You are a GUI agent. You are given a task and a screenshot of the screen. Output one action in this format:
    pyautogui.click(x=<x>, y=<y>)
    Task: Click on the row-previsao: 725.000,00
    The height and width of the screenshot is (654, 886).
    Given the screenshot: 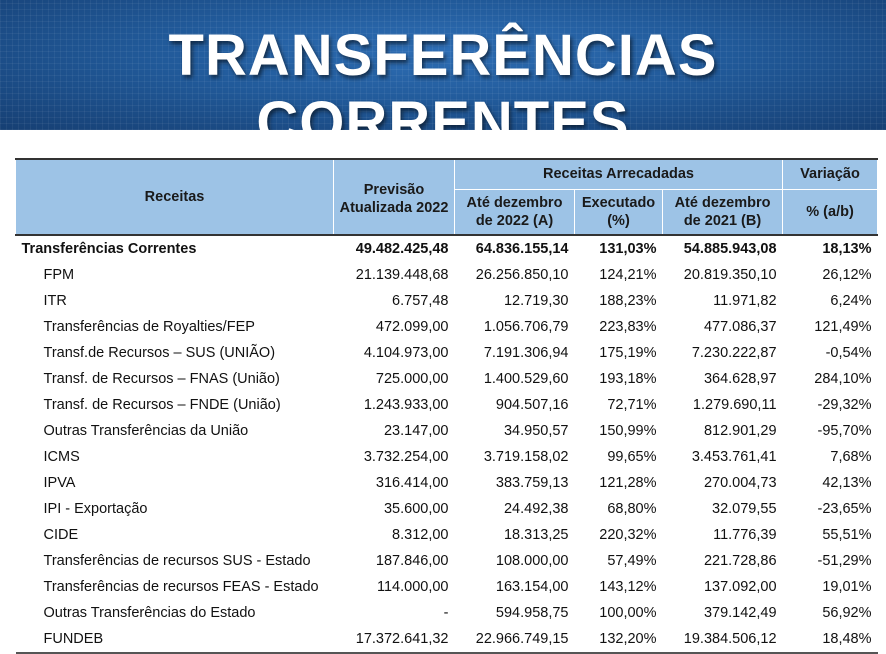 What is the action you would take?
    pyautogui.click(x=412, y=379)
    